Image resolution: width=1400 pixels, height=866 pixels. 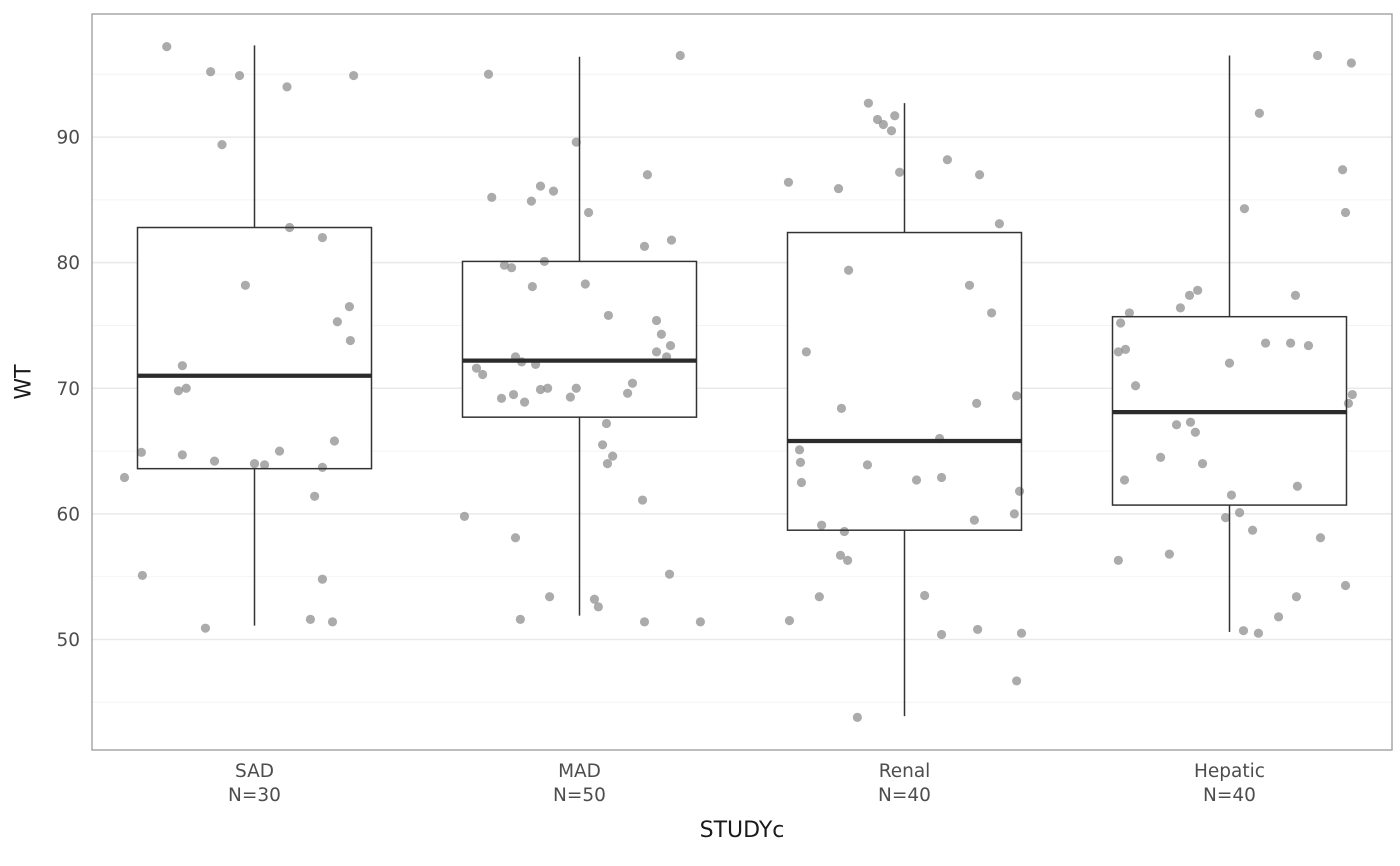 I want to click on y-axis-title: WT, so click(x=24, y=382).